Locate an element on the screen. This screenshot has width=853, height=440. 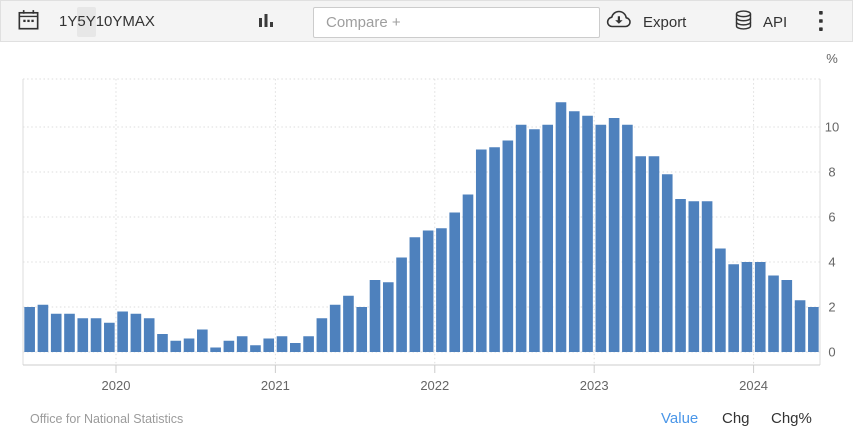
export-button: Export is located at coordinates (644, 22).